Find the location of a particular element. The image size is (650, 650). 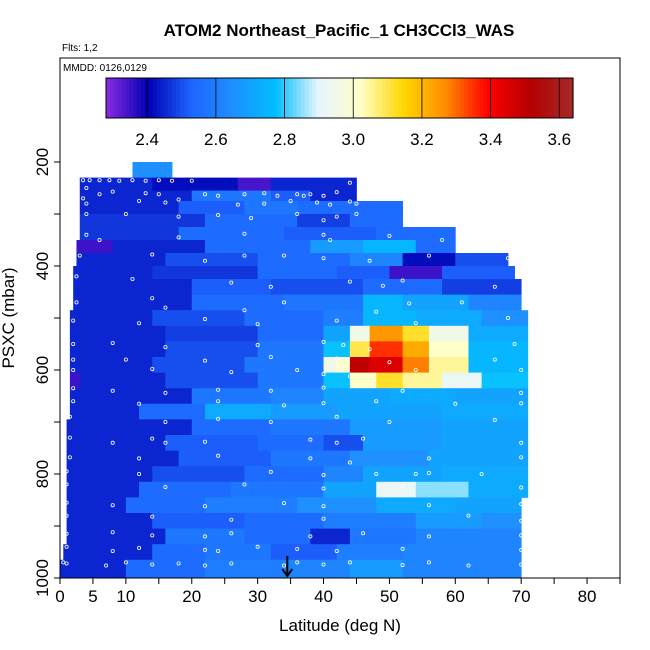

x-tick-label: 10 is located at coordinates (125, 596).